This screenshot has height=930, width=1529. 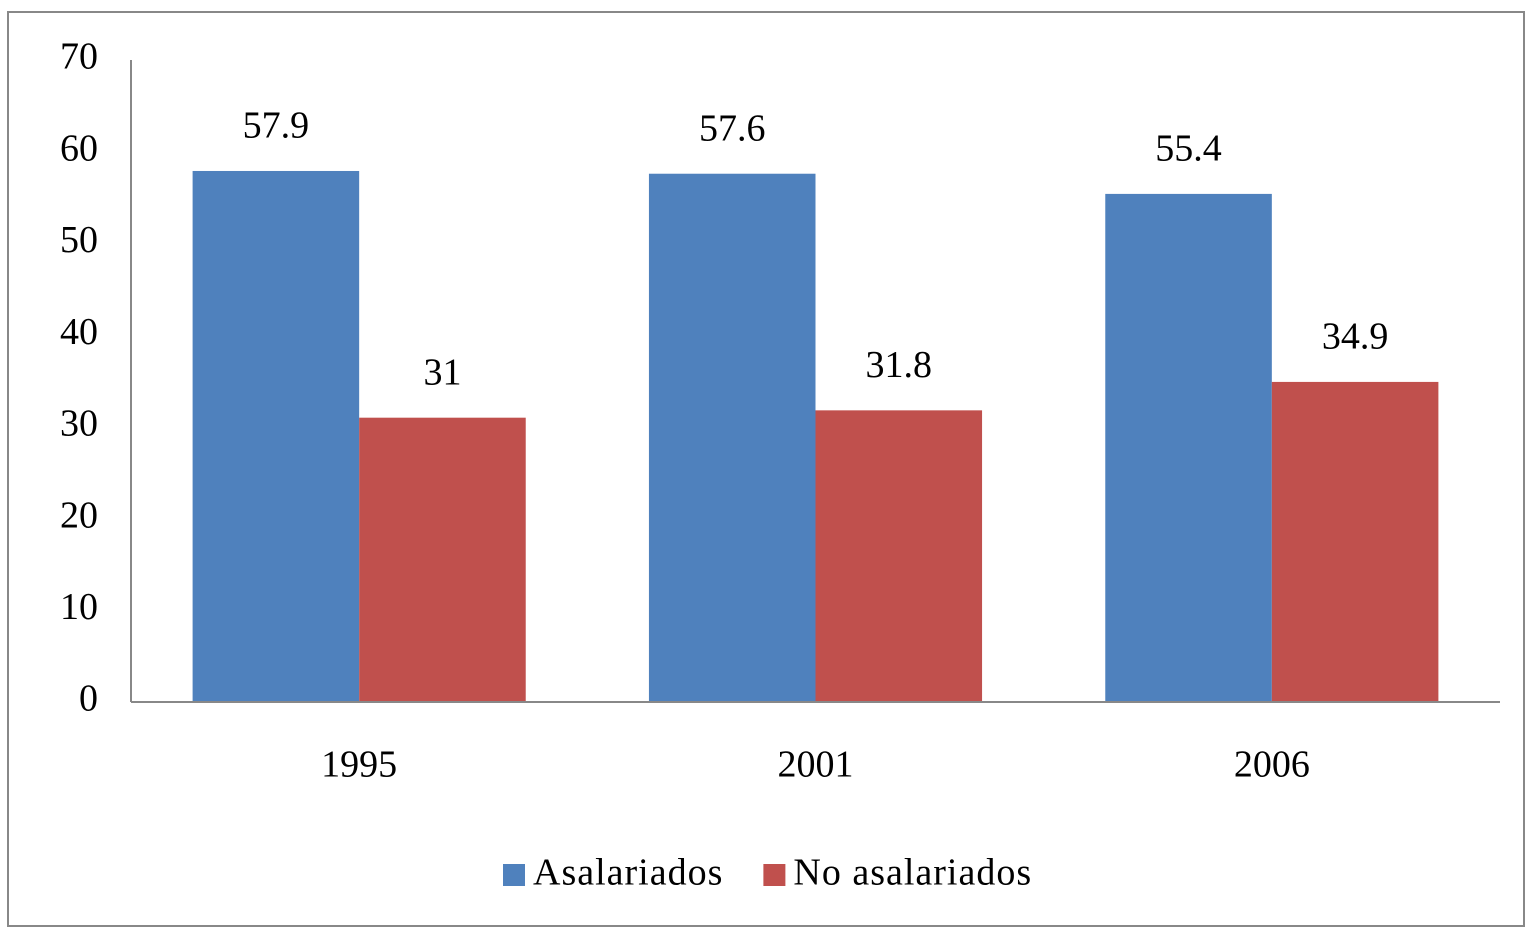 I want to click on y-tick-label: 30, so click(x=79, y=424).